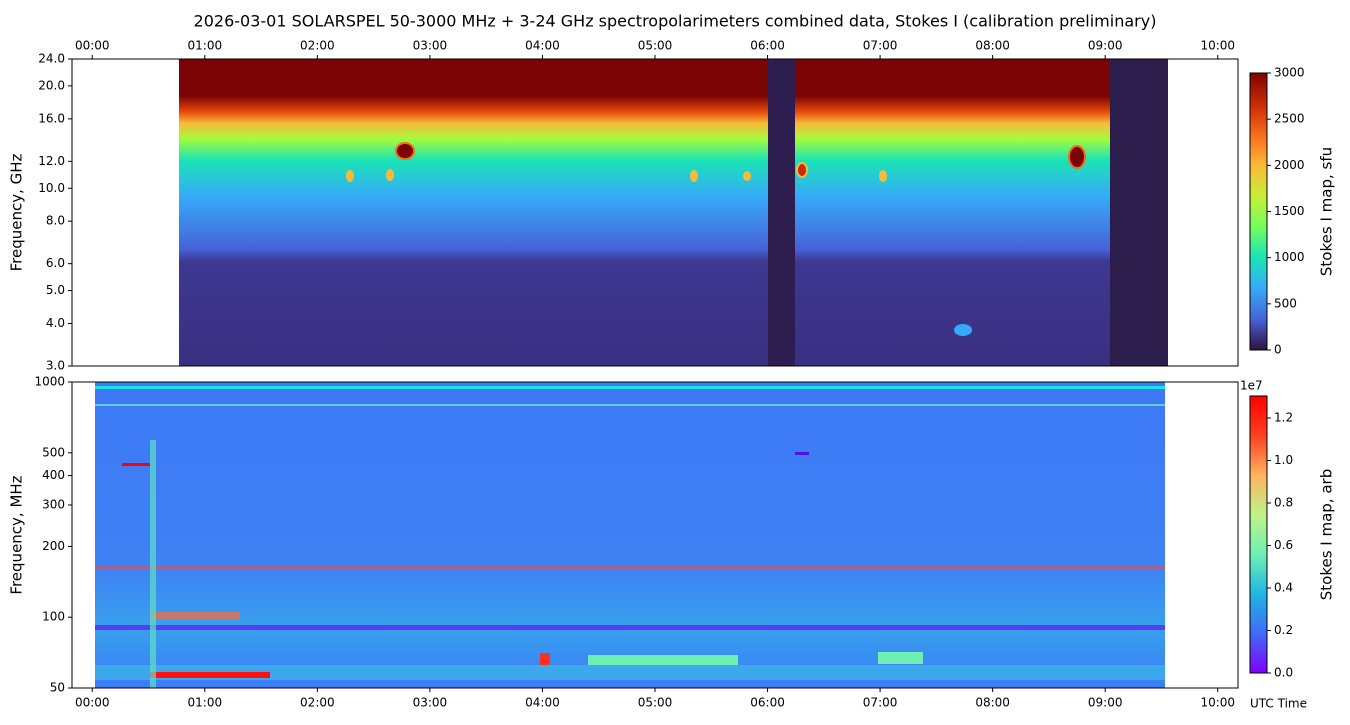  I want to click on colorbar-tick-label: 0.2, so click(1283, 630).